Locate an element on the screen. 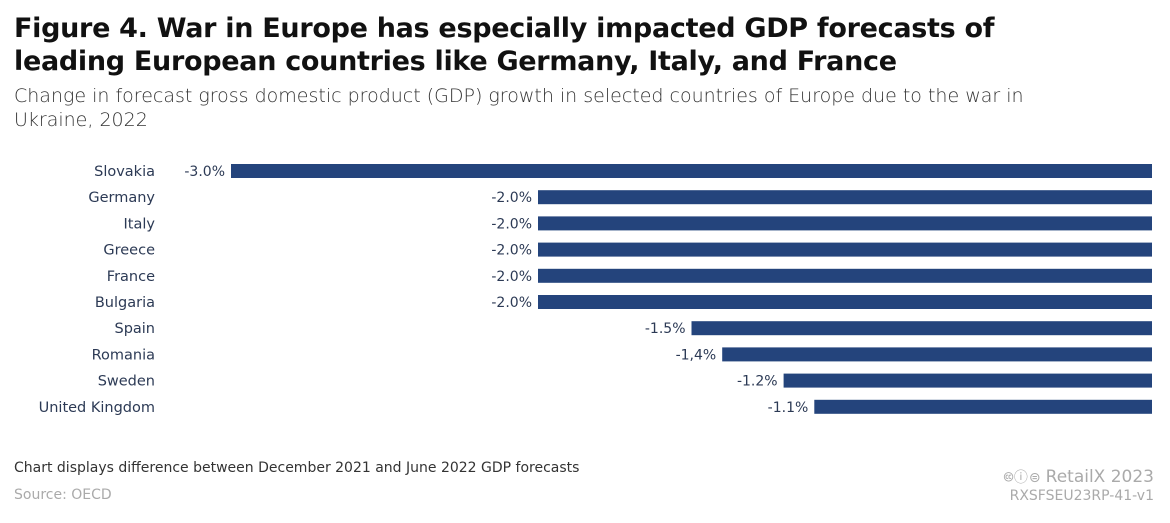 The height and width of the screenshot is (523, 1170). category-label: Sweden is located at coordinates (126, 382).